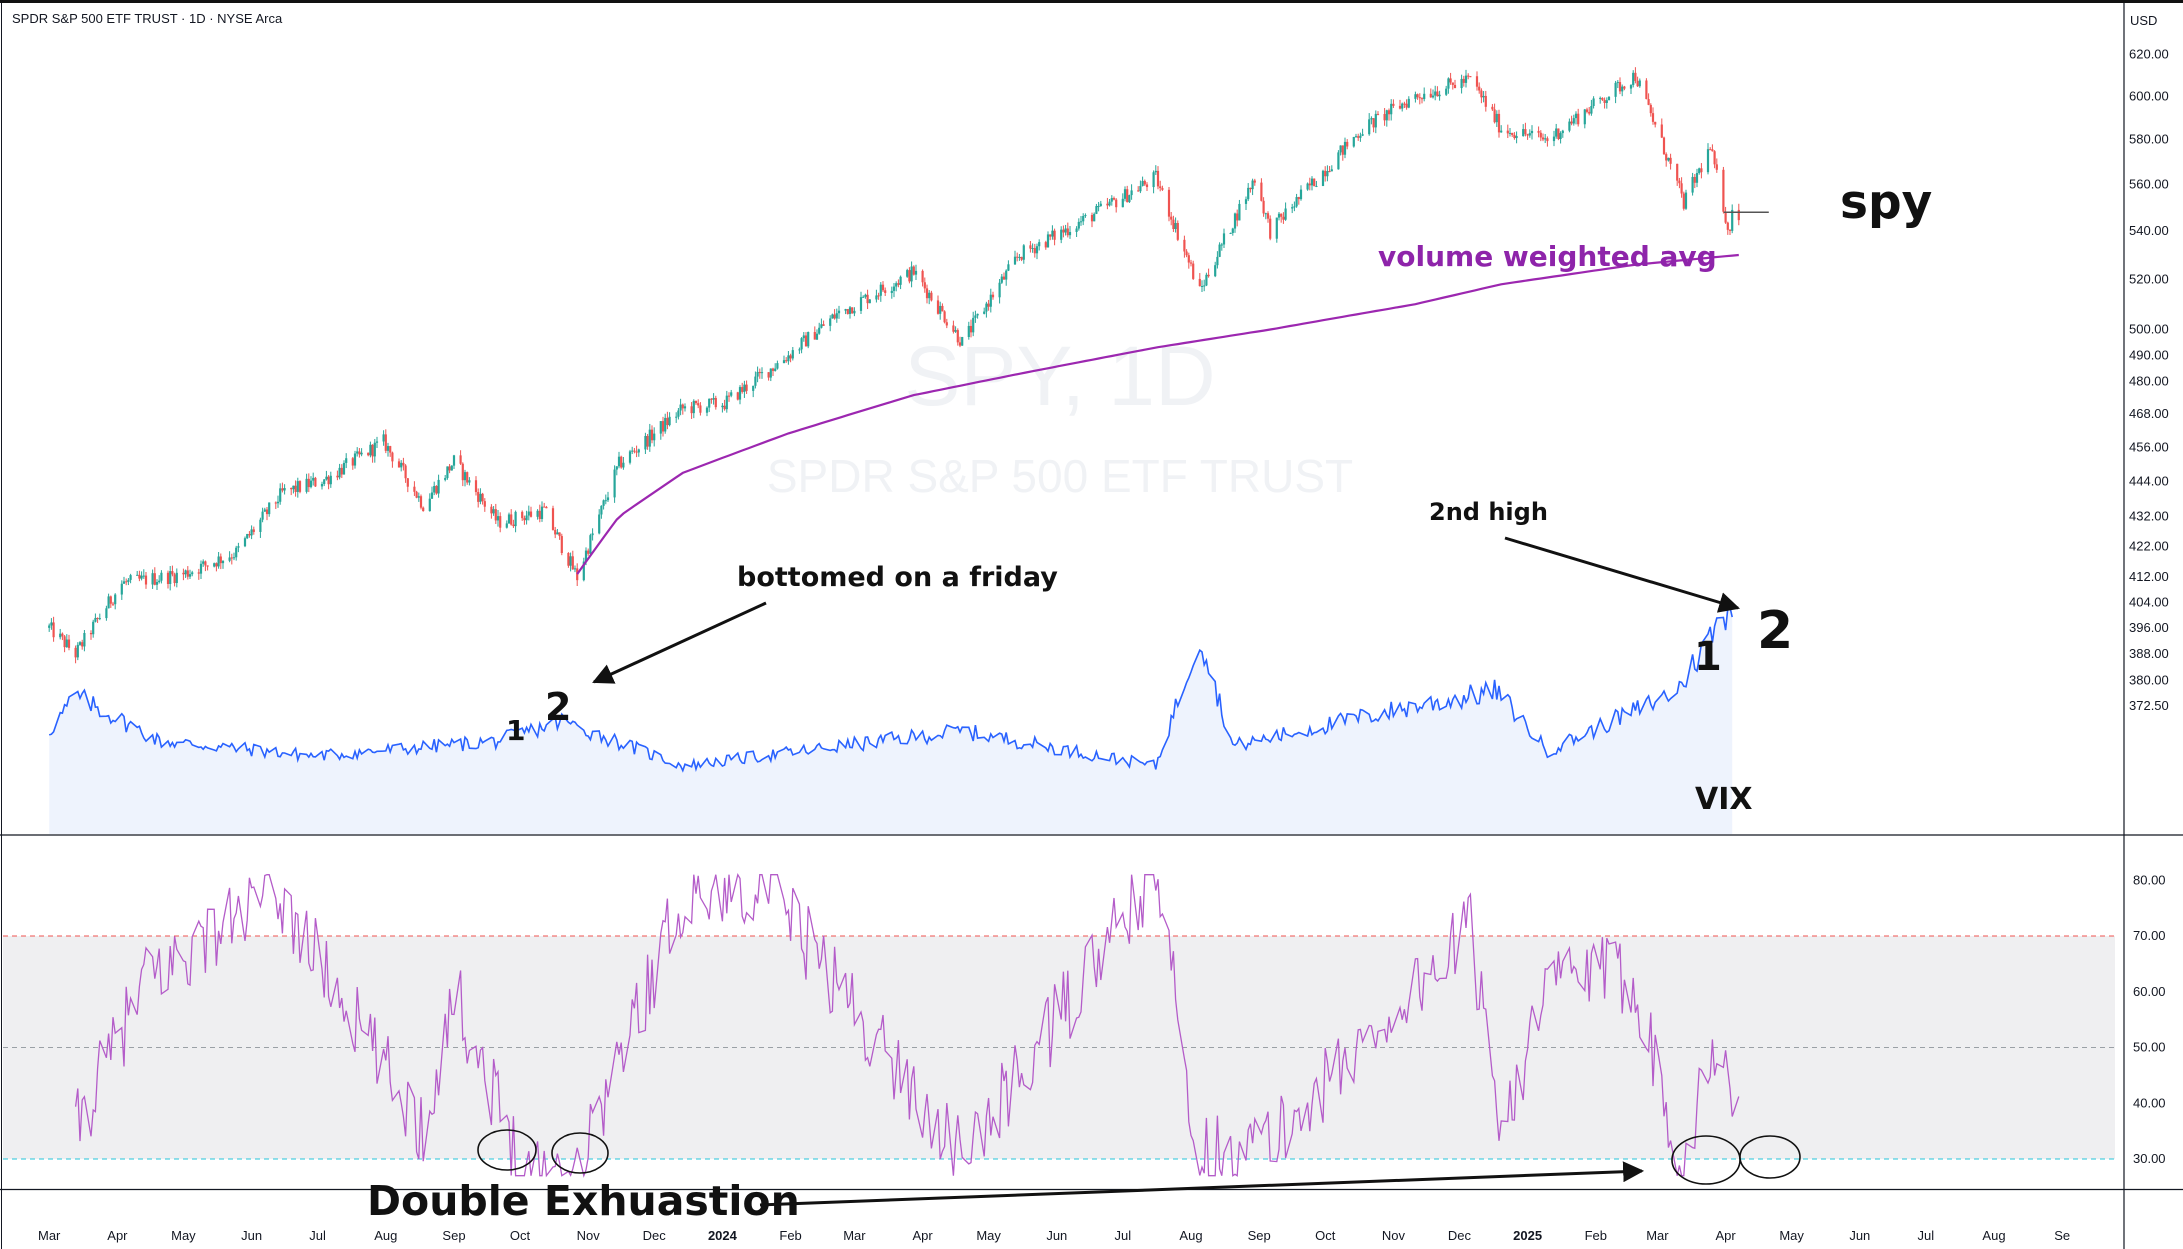  What do you see at coordinates (890, 689) in the screenshot?
I see `vix-line` at bounding box center [890, 689].